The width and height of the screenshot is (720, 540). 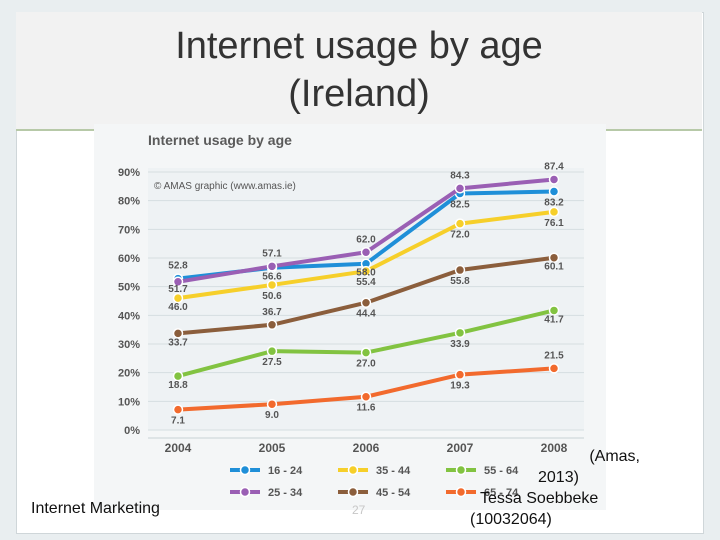 I want to click on x-tick-label: 2008, so click(x=554, y=448).